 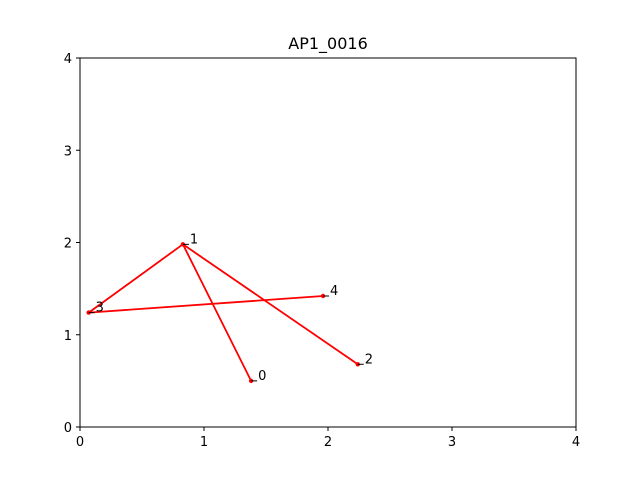 I want to click on x-tick-label: 4, so click(x=576, y=442).